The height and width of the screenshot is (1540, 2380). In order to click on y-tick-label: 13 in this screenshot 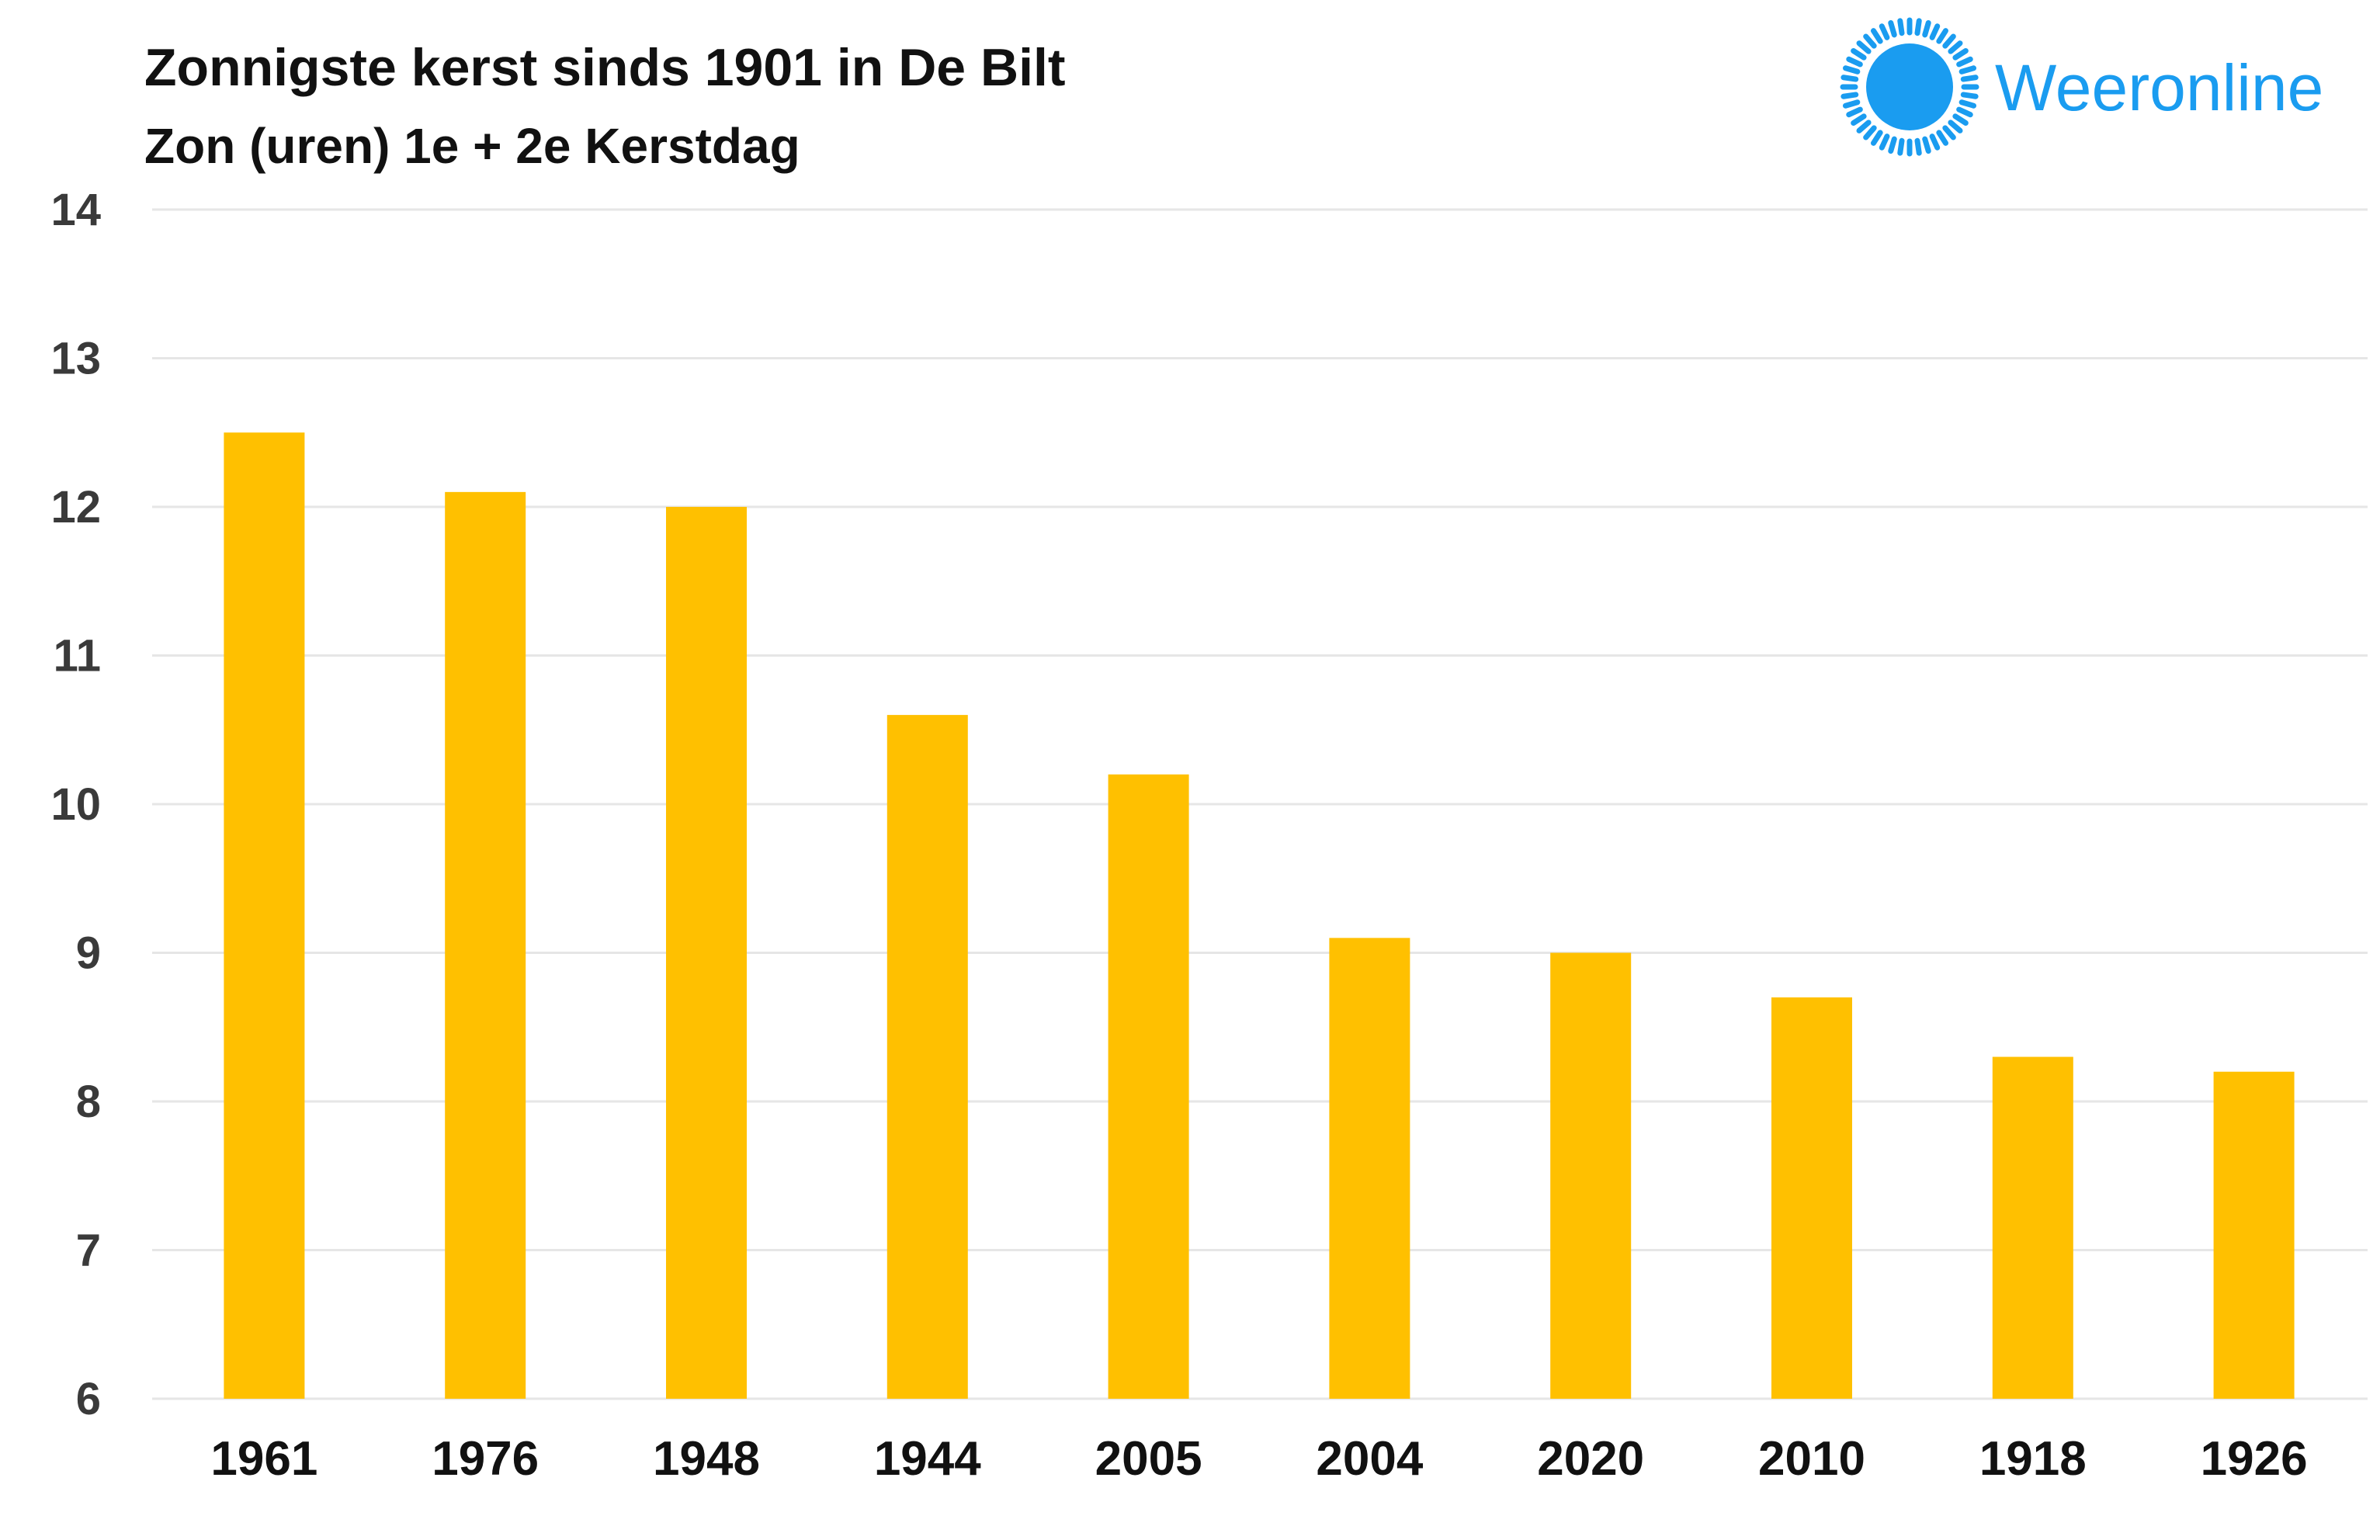, I will do `click(75, 359)`.